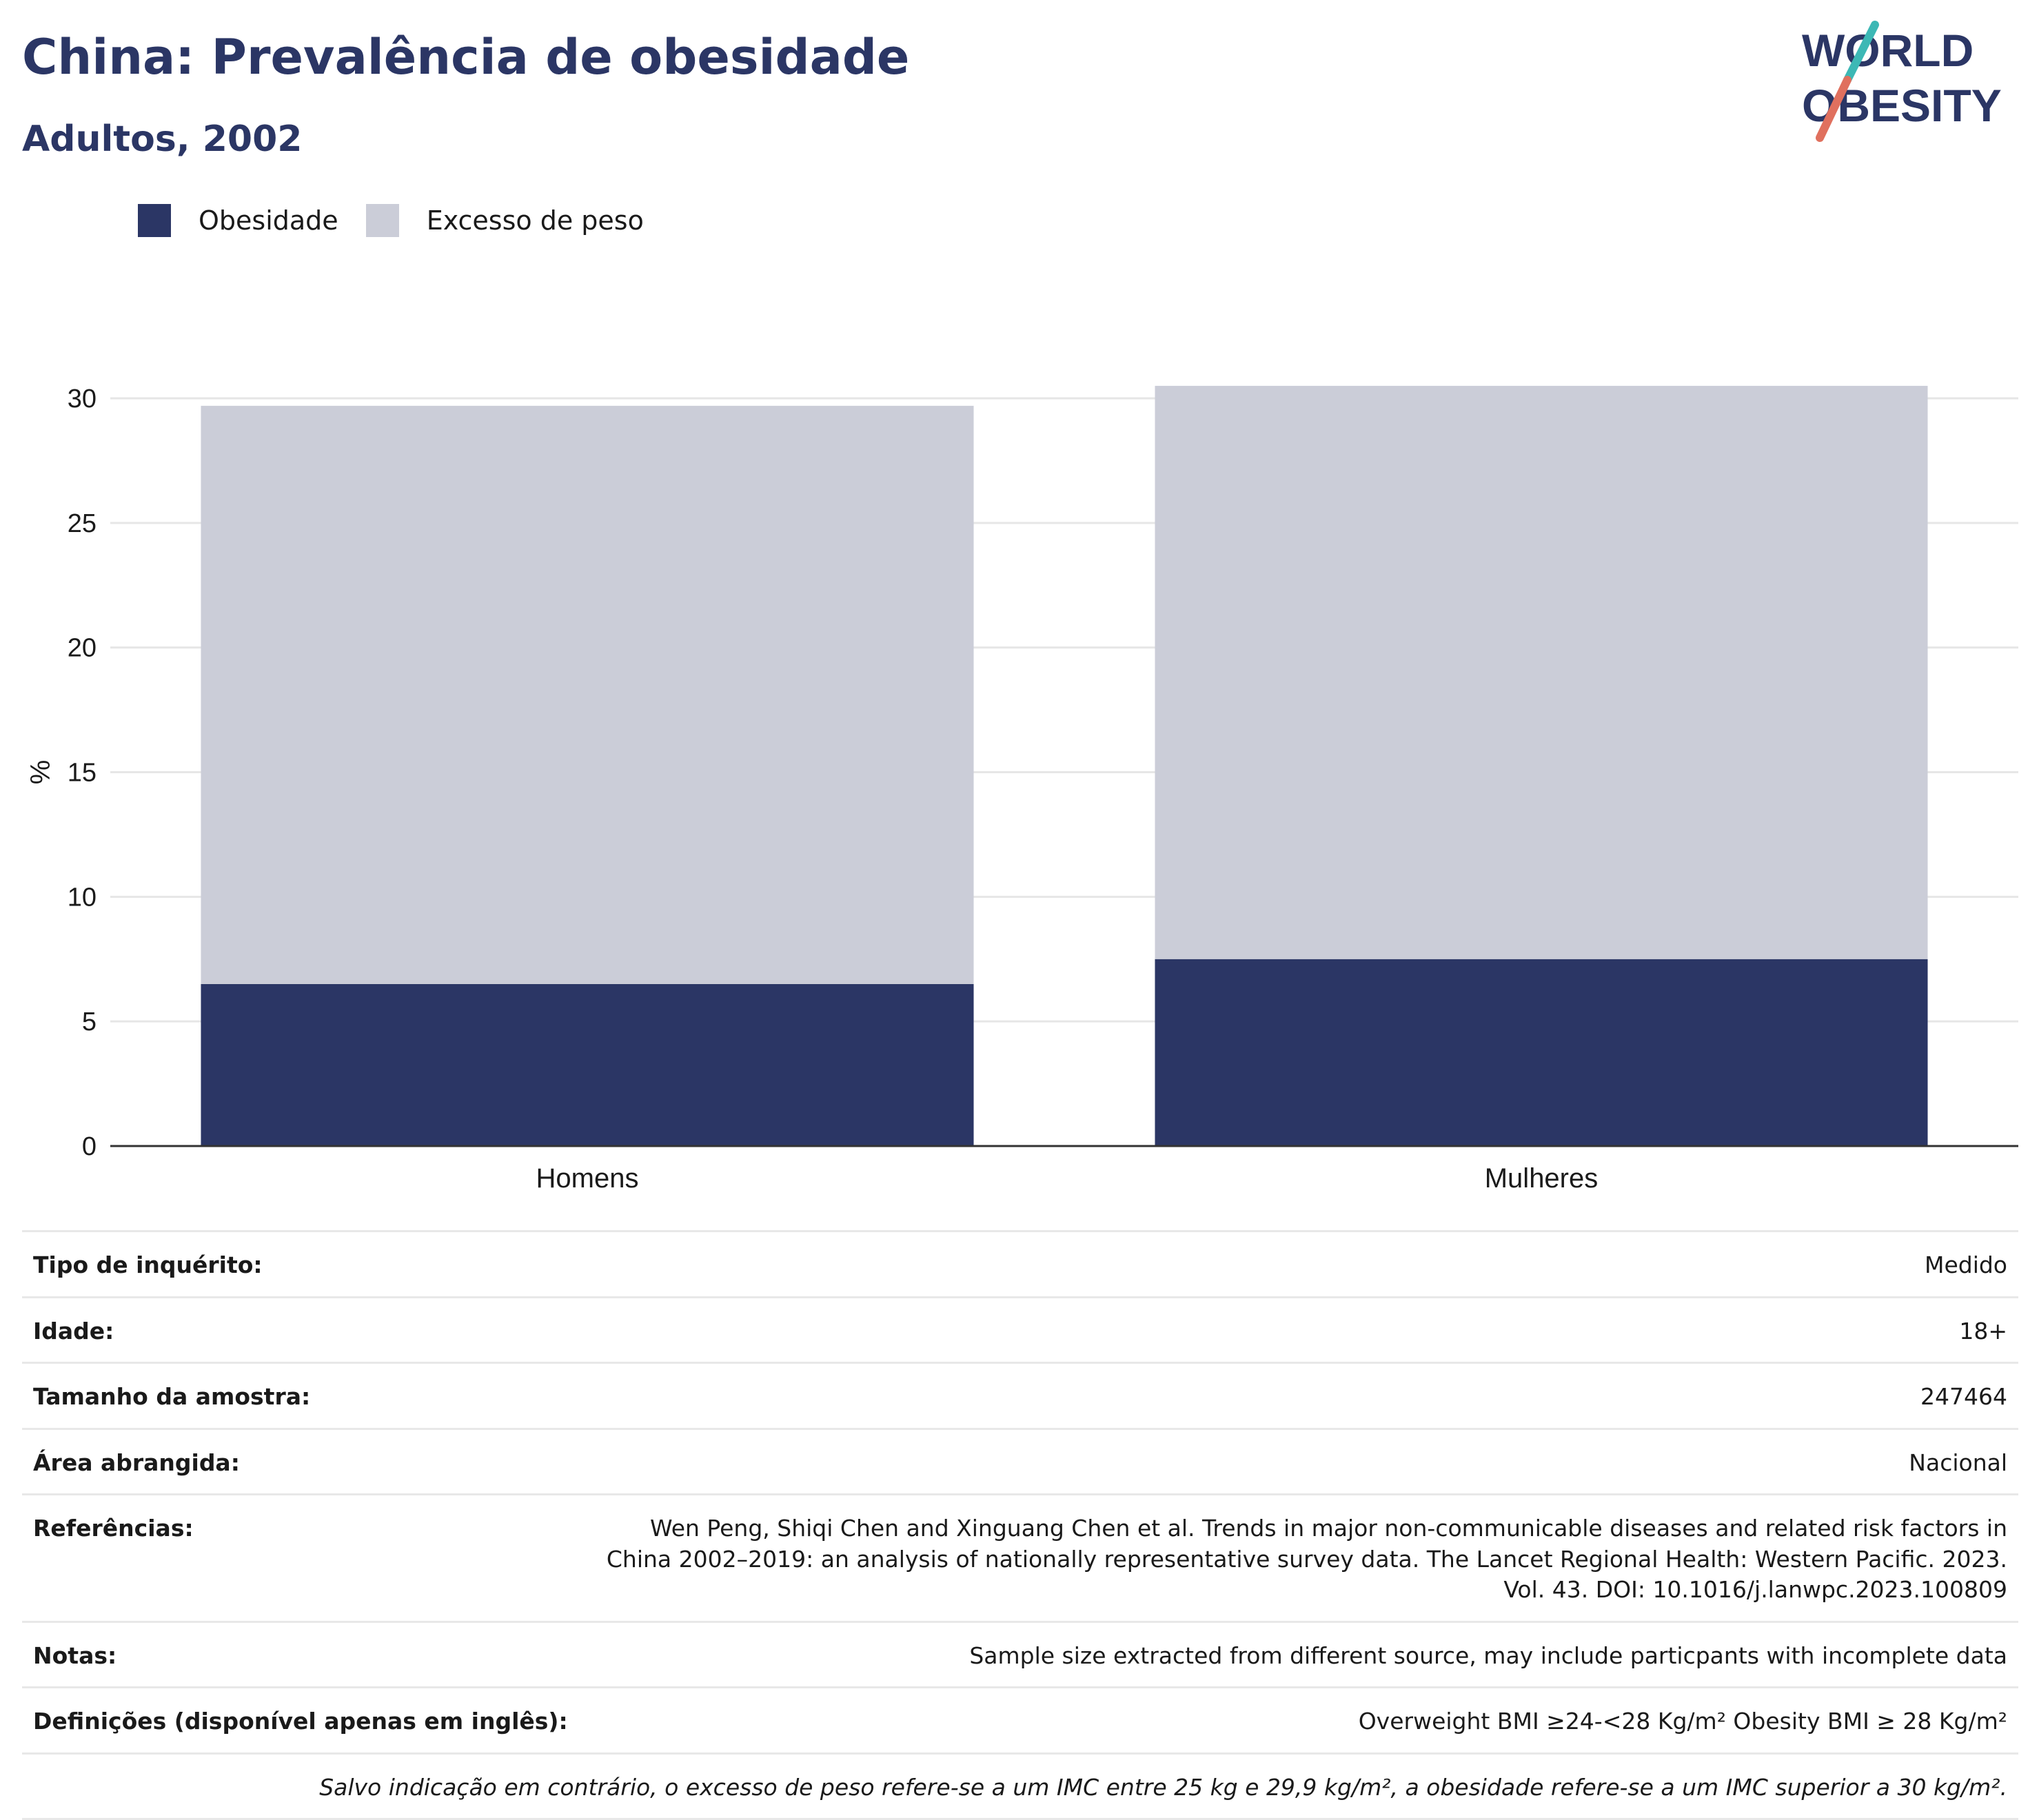 This screenshot has height=1820, width=2039. I want to click on info-value: Nacional, so click(1298, 1461).